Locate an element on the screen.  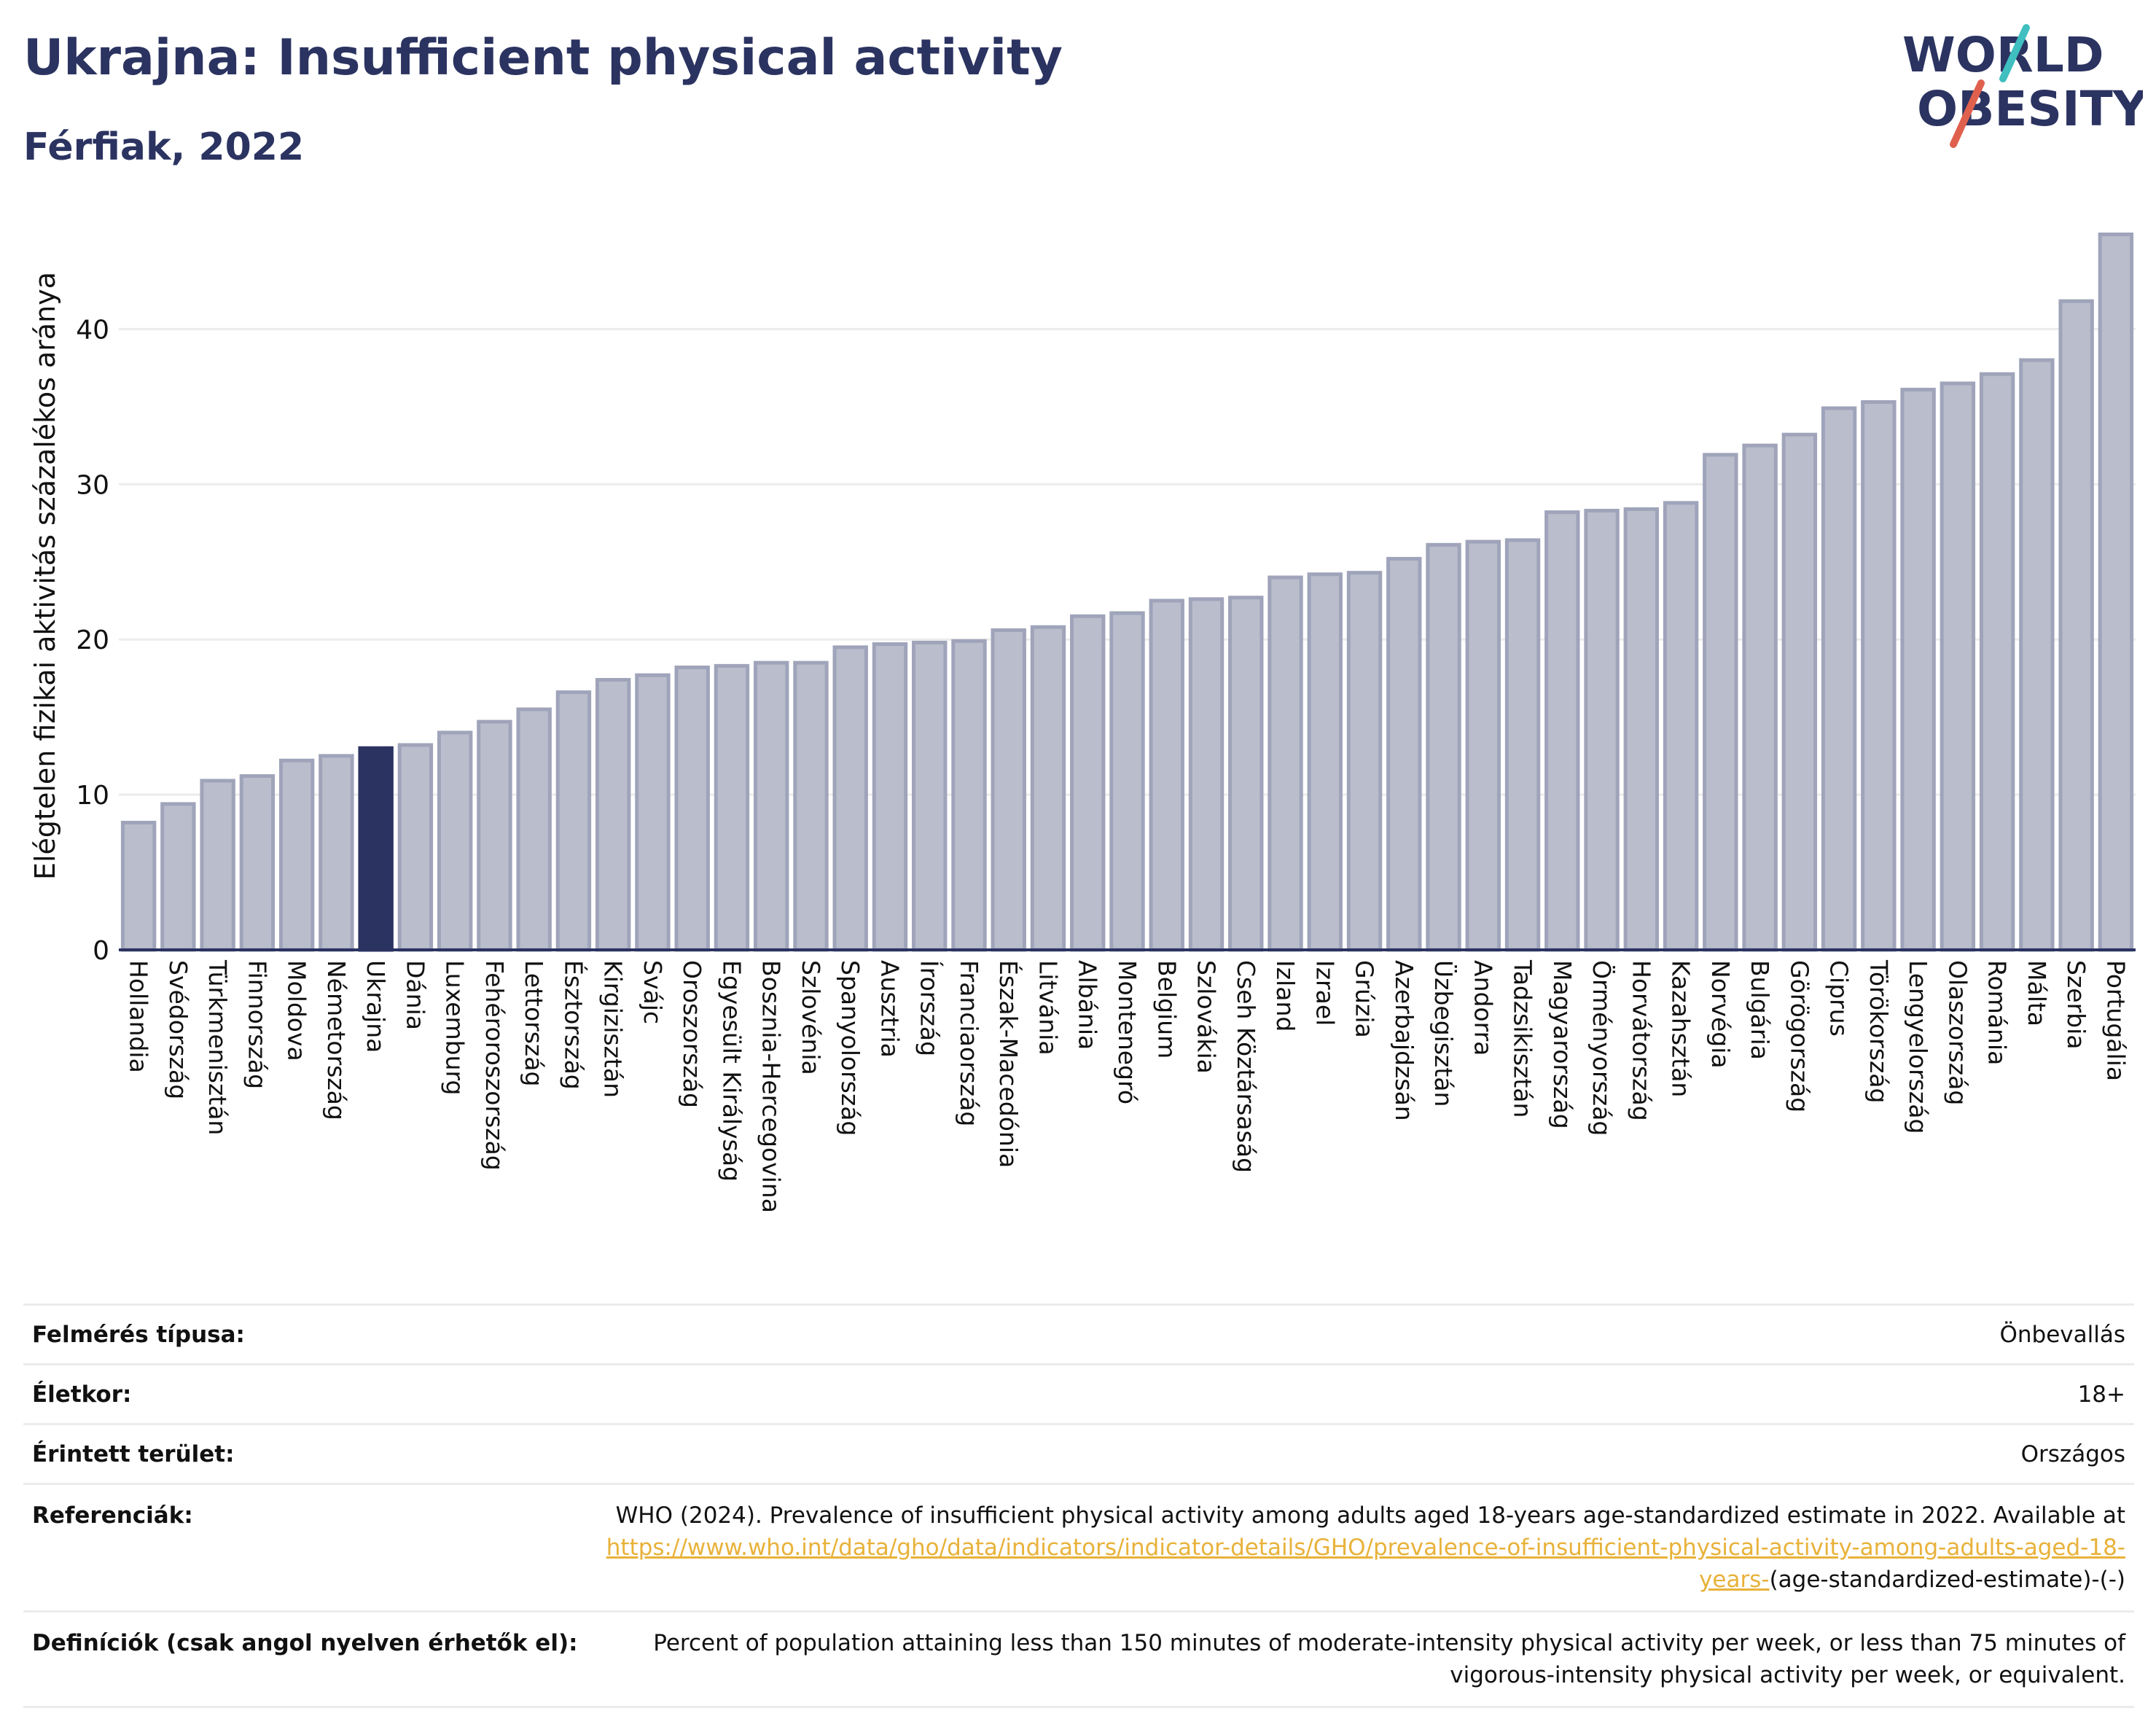
x-tick-label: Lengyelország is located at coordinates (1918, 1047).